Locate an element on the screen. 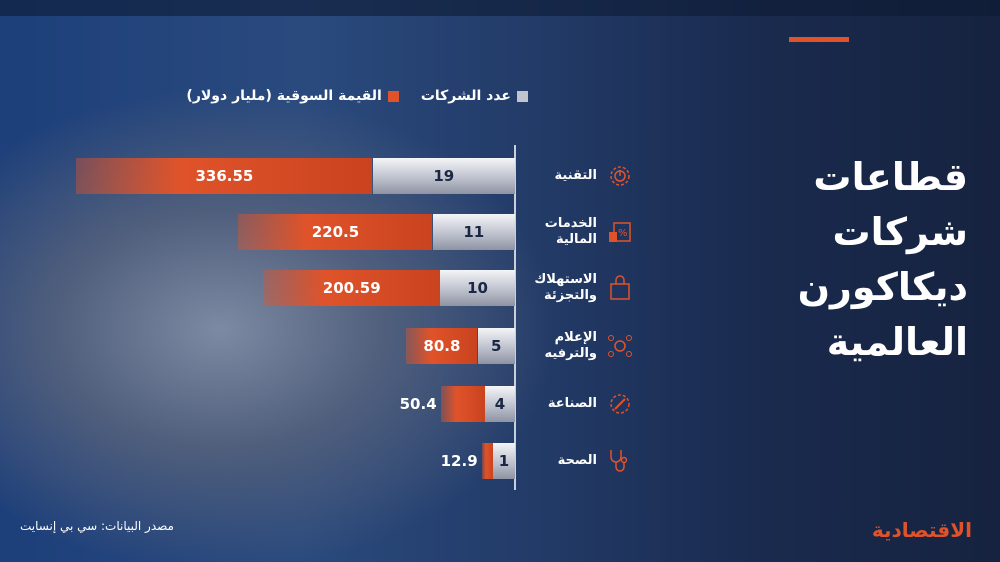  value-bar: 336.55 is located at coordinates (224, 176).